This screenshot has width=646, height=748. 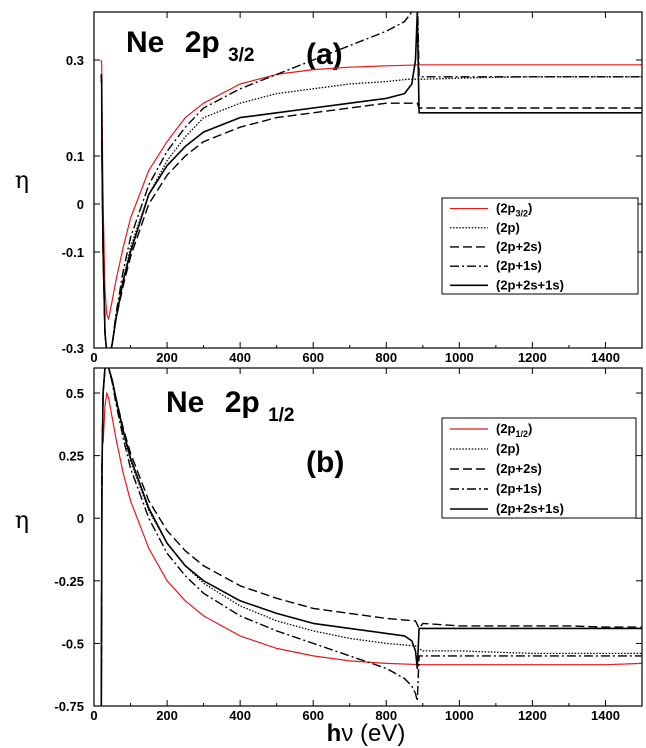 What do you see at coordinates (324, 54) in the screenshot?
I see `panel-a-label: (a)` at bounding box center [324, 54].